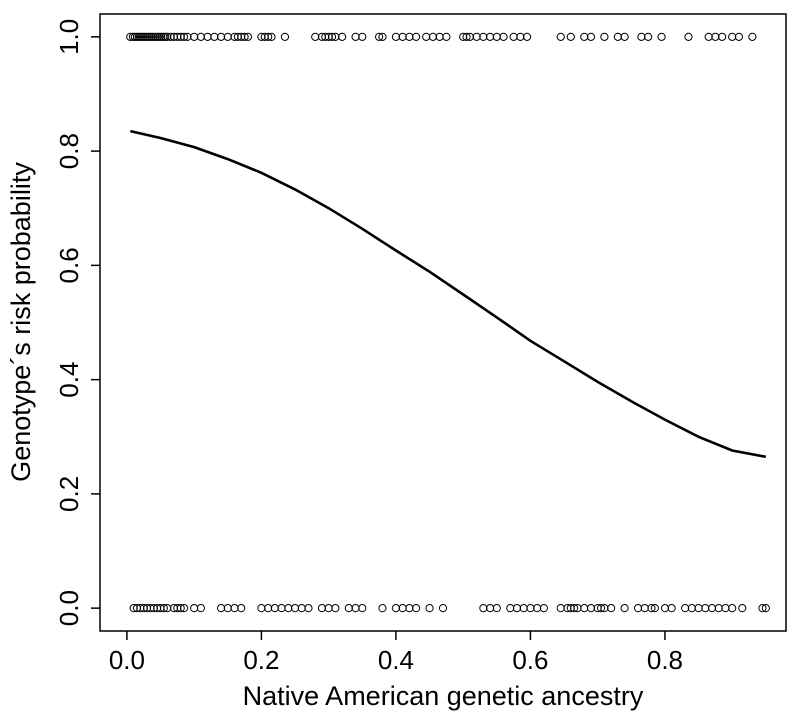  Describe the element at coordinates (77, 322) in the screenshot. I see `y-axis: 0.0 0.2 0.4 0.6 0.8 1.0` at that location.